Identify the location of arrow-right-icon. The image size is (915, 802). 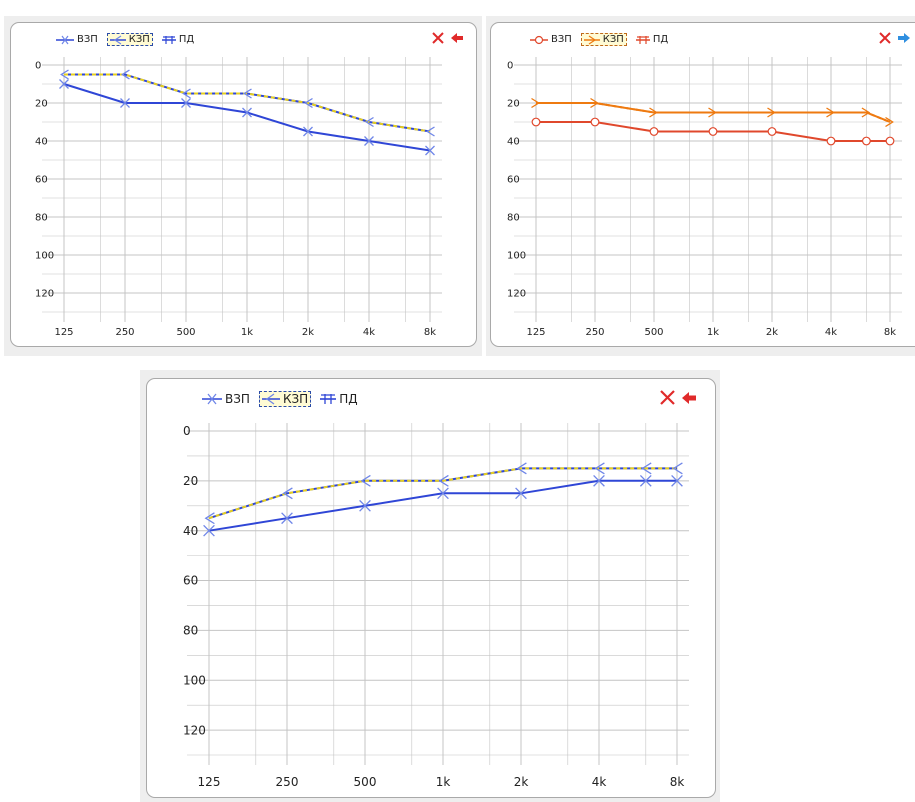
(904, 38).